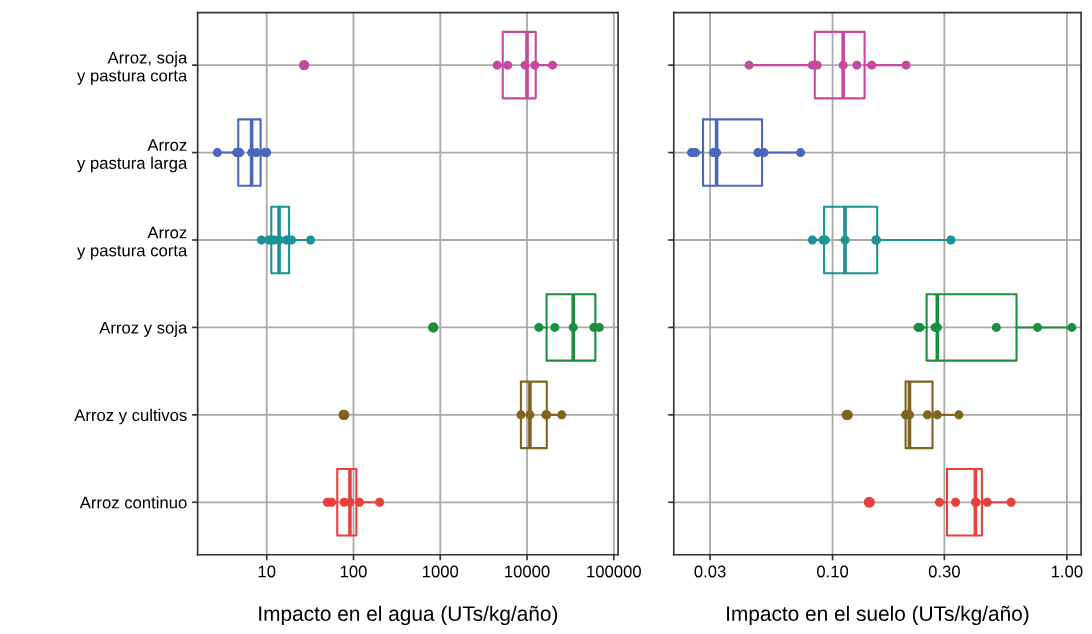 The height and width of the screenshot is (634, 1092). I want to click on y-tick-label: Arroz y pastura corta, so click(132, 243).